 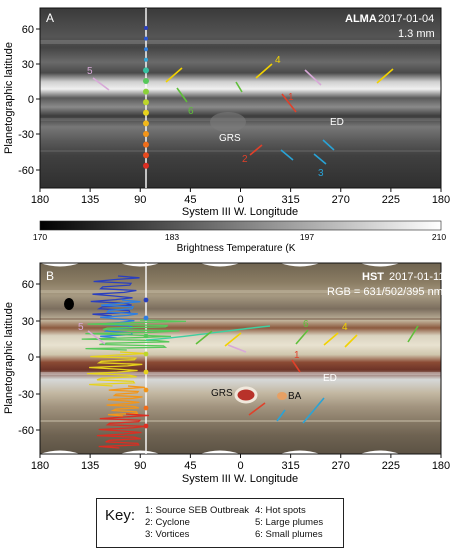 I want to click on hst-ed-label: ED, so click(x=330, y=378).